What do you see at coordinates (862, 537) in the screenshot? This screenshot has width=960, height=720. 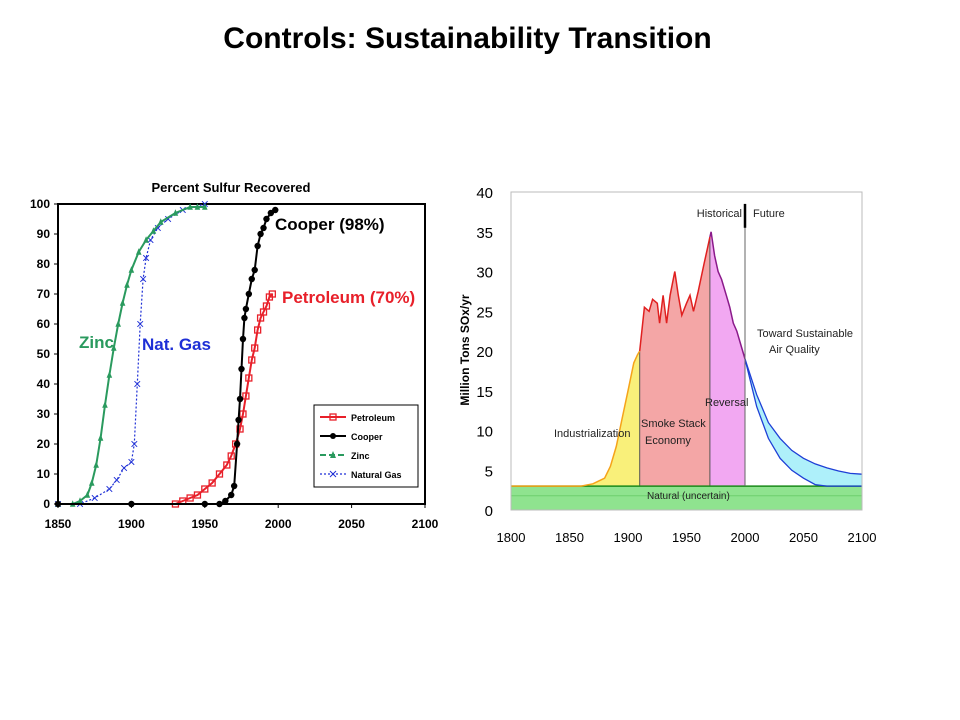 I see `right-x-tick-label: 2100` at bounding box center [862, 537].